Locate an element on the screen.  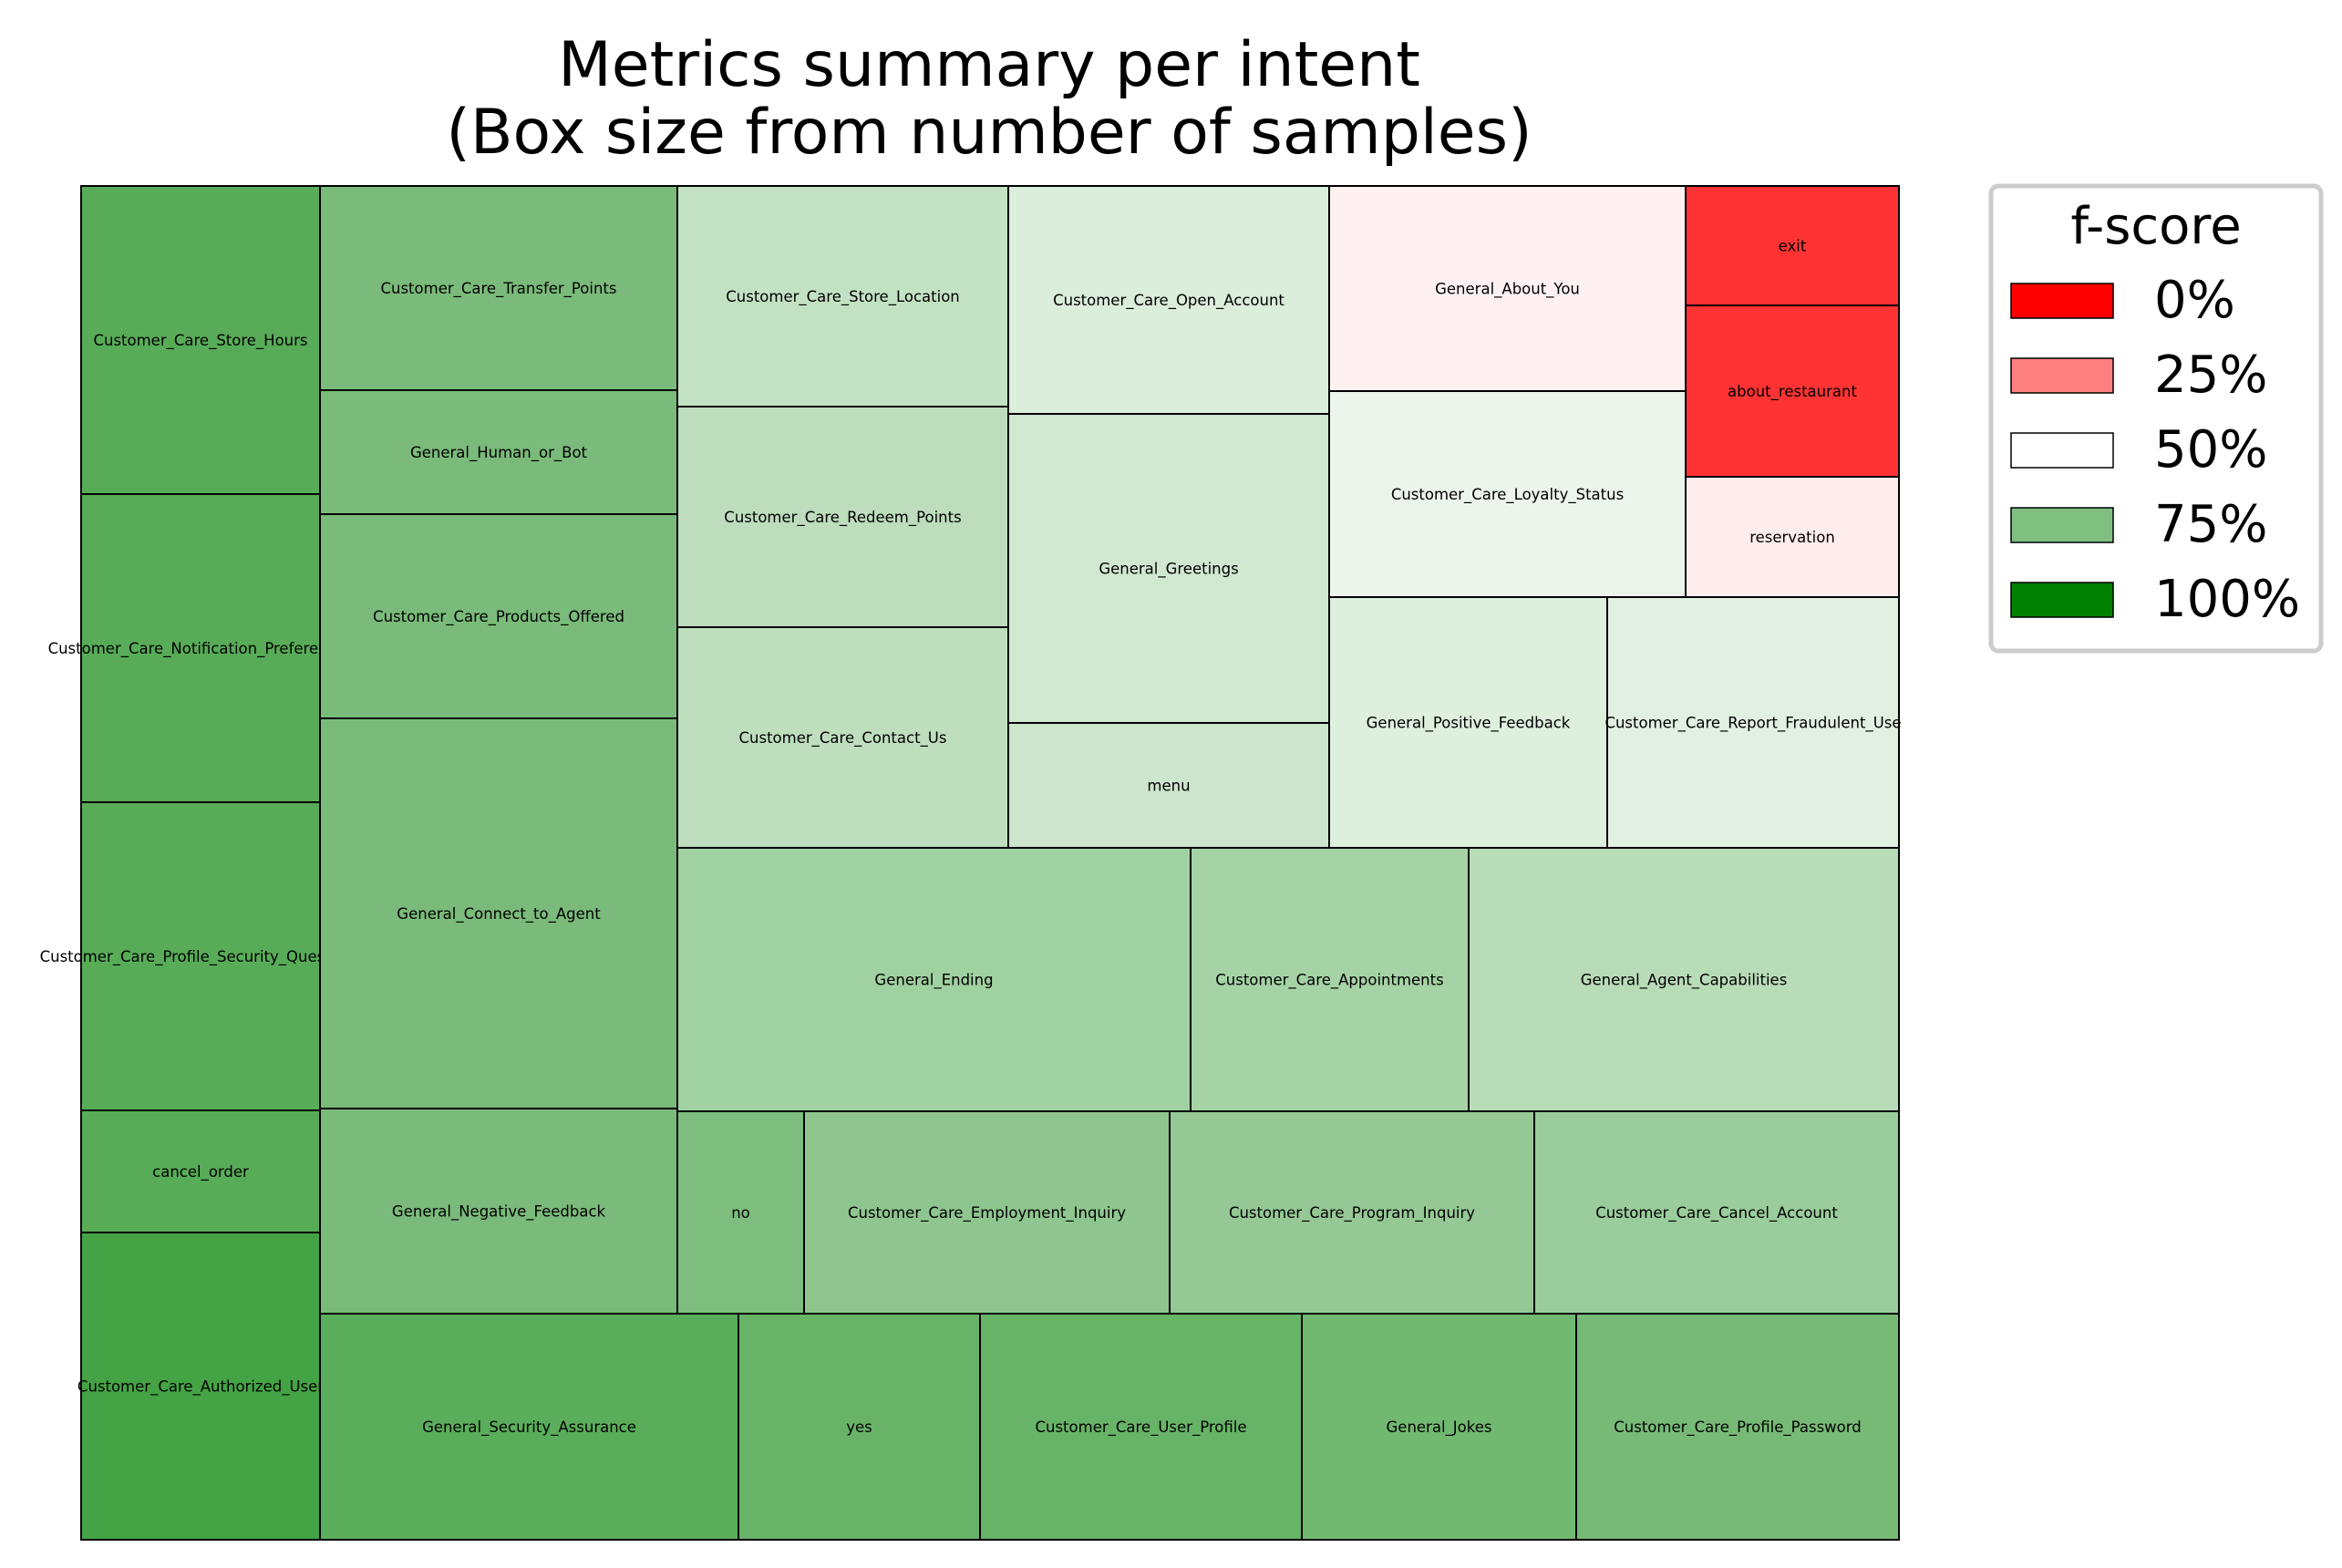
treemap-cell-label: Customer_Care_Redeem_Points is located at coordinates (842, 518).